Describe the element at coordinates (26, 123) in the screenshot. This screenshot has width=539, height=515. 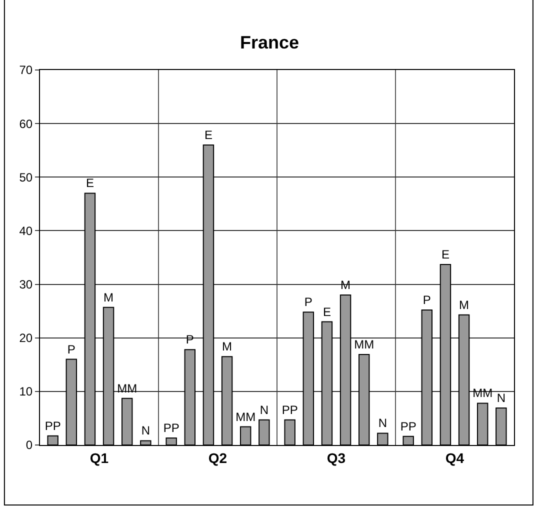
I see `y-tick-label: 60` at that location.